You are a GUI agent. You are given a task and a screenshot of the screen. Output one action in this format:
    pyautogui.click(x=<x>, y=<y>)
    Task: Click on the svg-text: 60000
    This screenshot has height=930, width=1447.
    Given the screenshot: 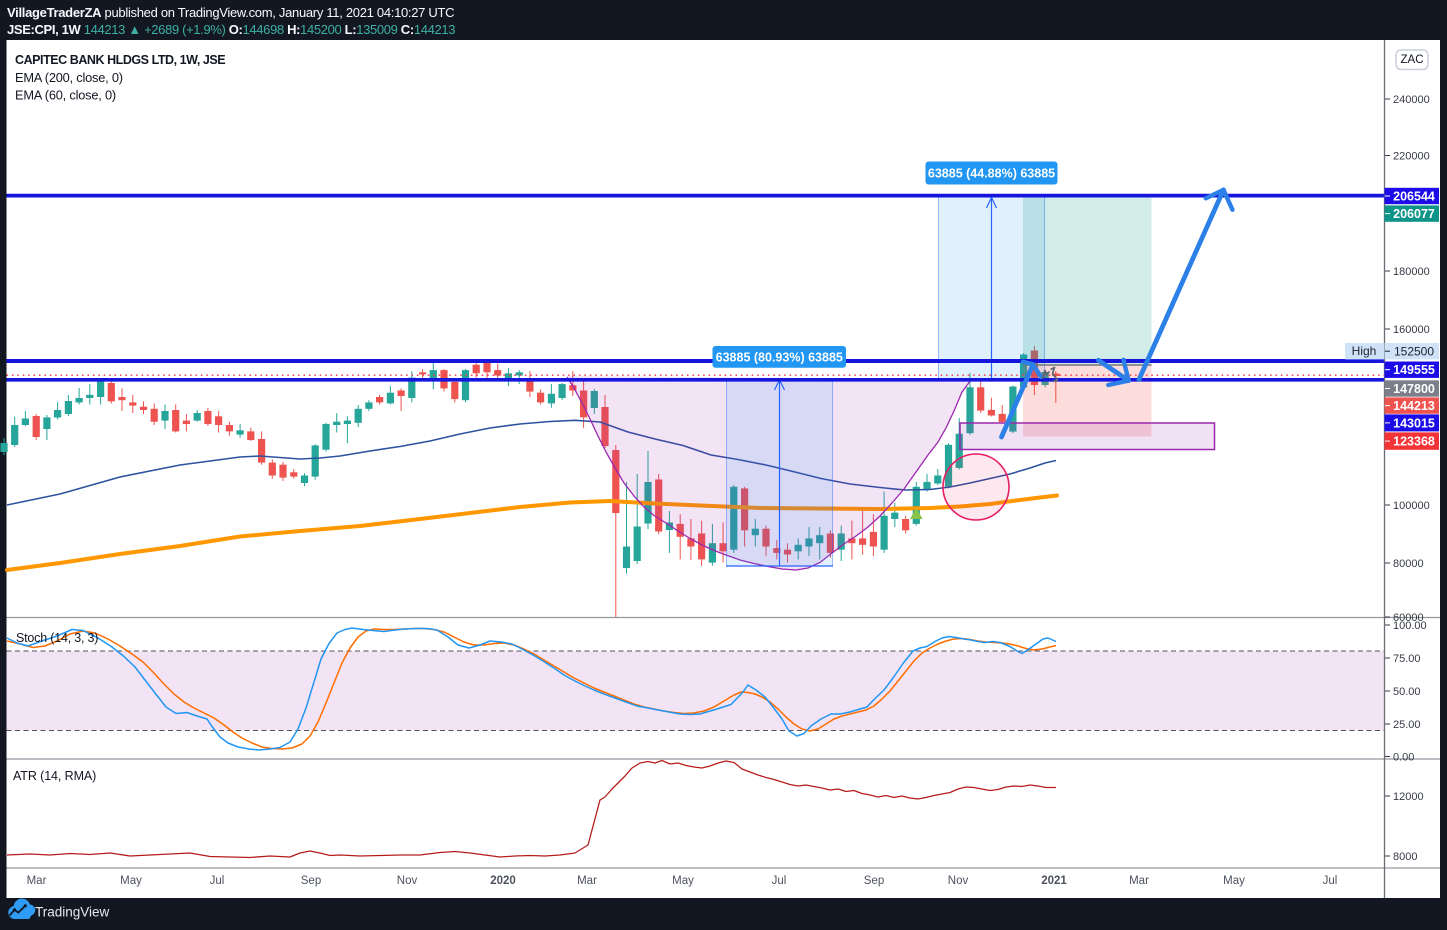 What is the action you would take?
    pyautogui.click(x=1408, y=618)
    